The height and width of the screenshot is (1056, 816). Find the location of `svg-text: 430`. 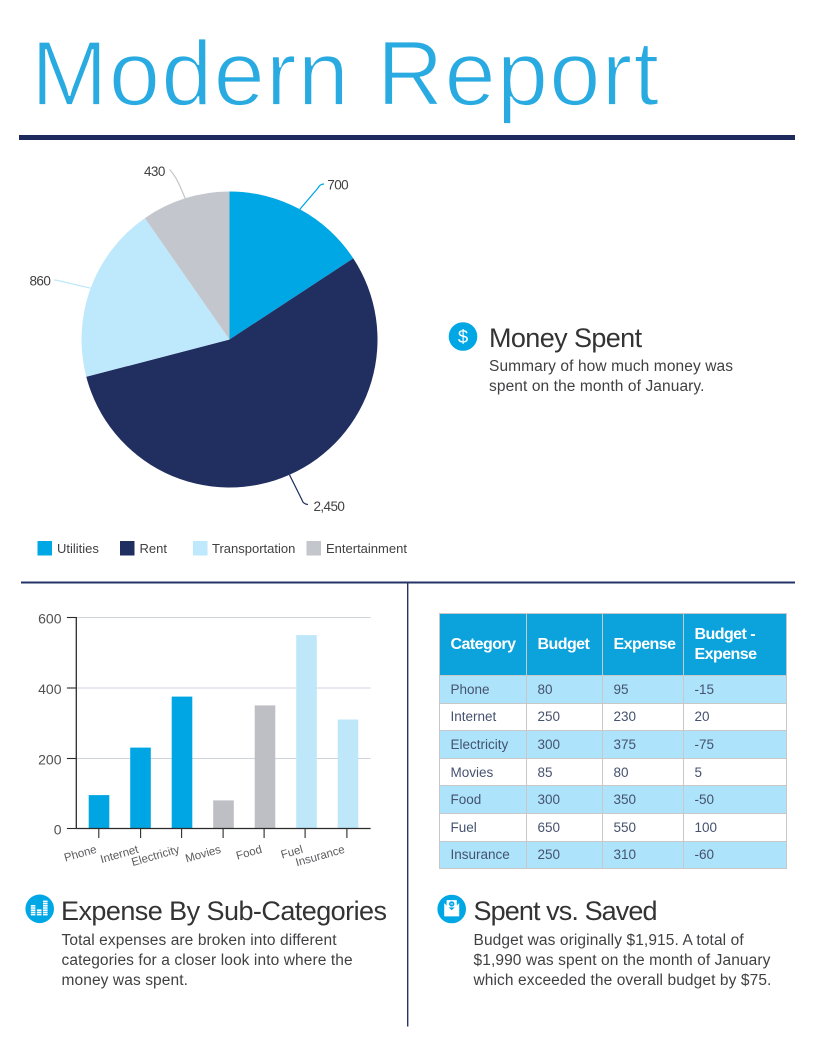

svg-text: 430 is located at coordinates (154, 171).